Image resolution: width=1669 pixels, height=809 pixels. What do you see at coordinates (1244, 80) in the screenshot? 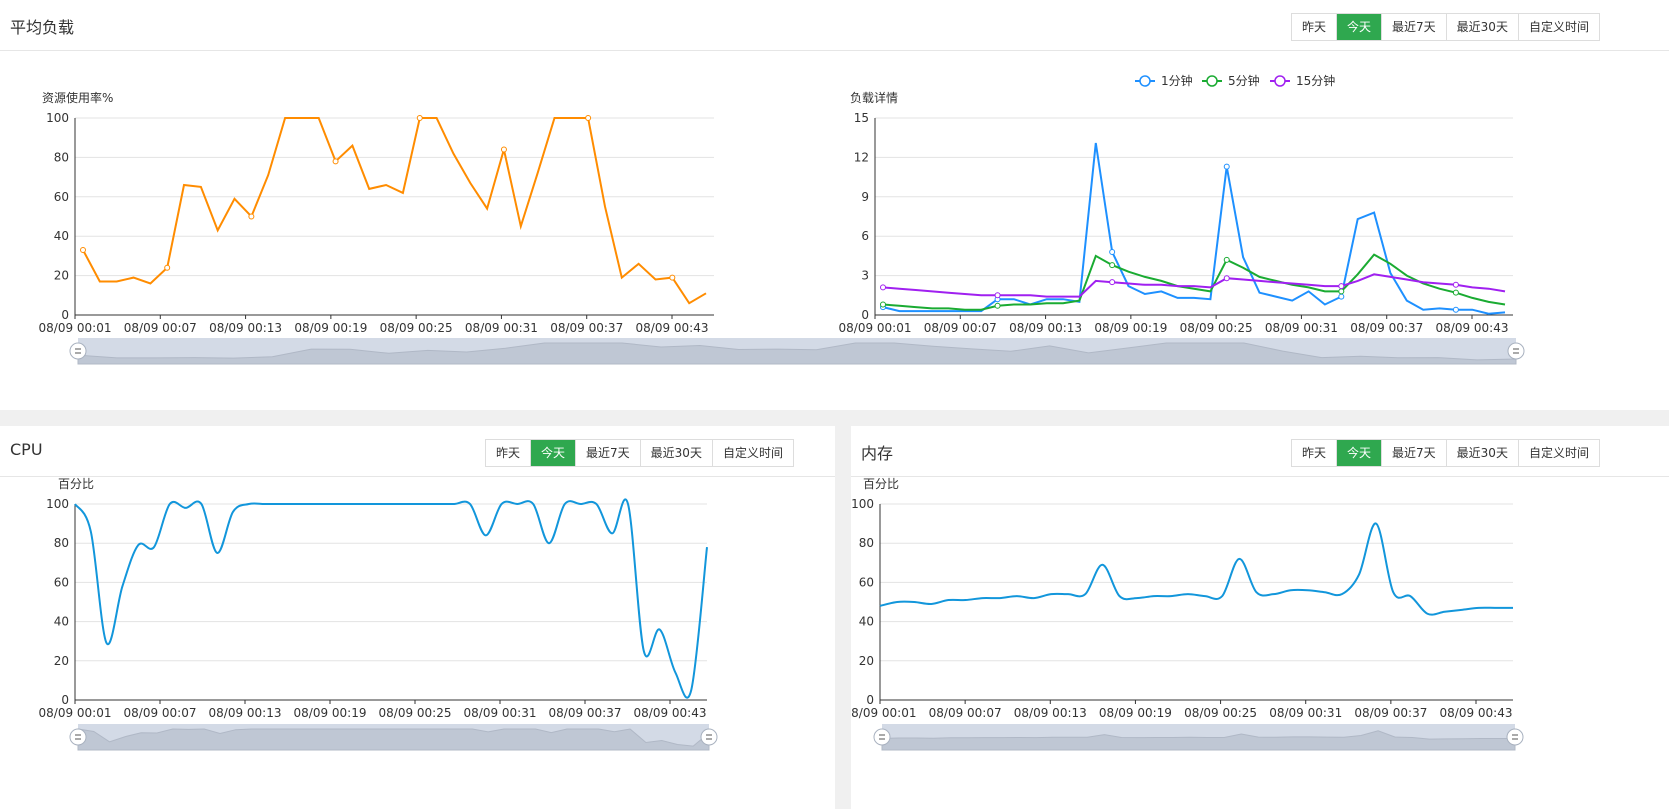
I see `legend-label: 5分钟` at bounding box center [1244, 80].